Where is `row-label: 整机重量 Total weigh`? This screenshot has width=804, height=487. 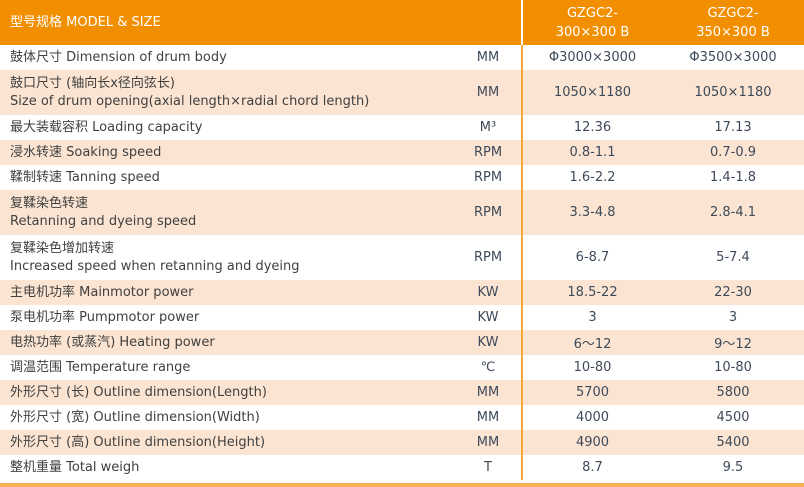 row-label: 整机重量 Total weigh is located at coordinates (227, 467).